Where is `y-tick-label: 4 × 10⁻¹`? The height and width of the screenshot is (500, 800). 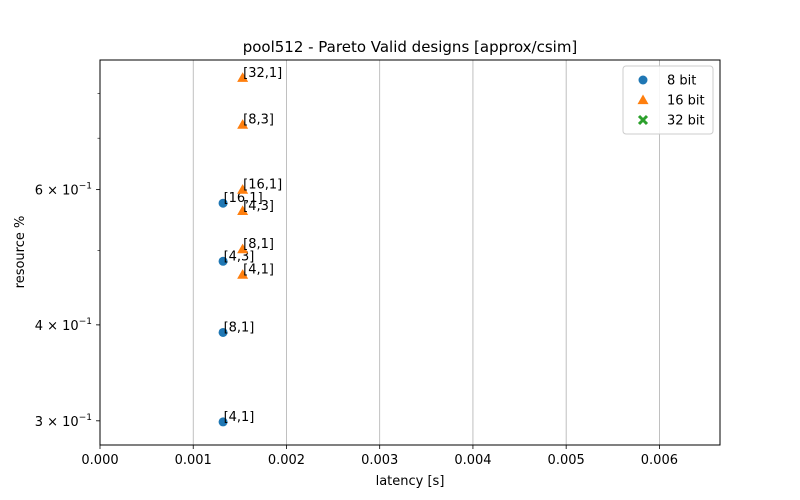
y-tick-label: 4 × 10⁻¹ is located at coordinates (63, 325).